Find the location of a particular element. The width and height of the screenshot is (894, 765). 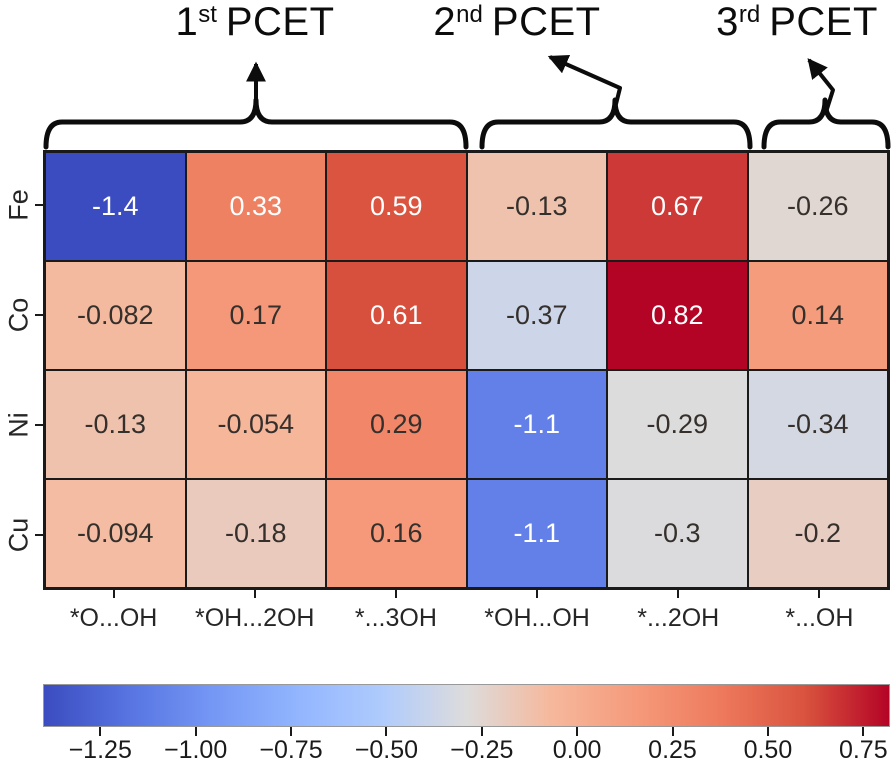

heatmap-cell-Cu-col2: -0.18 is located at coordinates (255, 533).